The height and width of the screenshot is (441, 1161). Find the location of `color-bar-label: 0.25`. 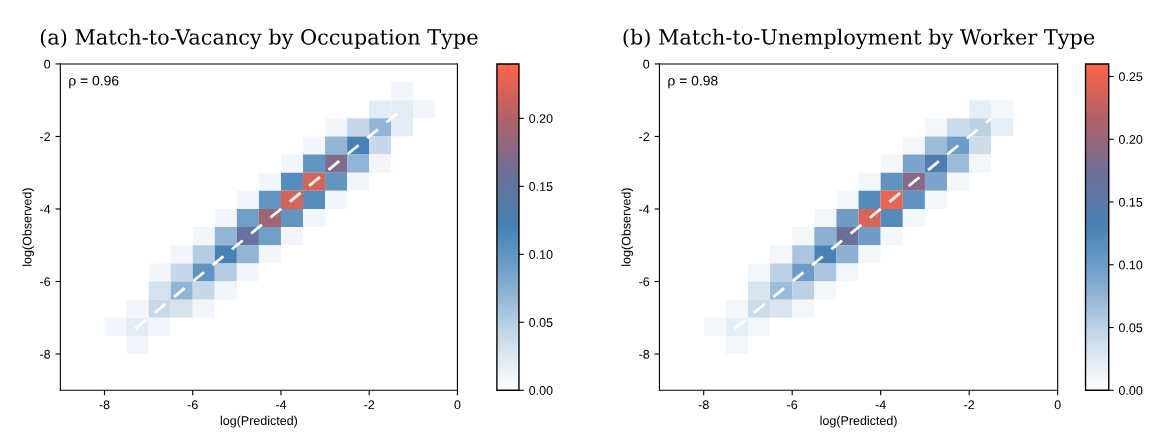

color-bar-label: 0.25 is located at coordinates (1130, 77).